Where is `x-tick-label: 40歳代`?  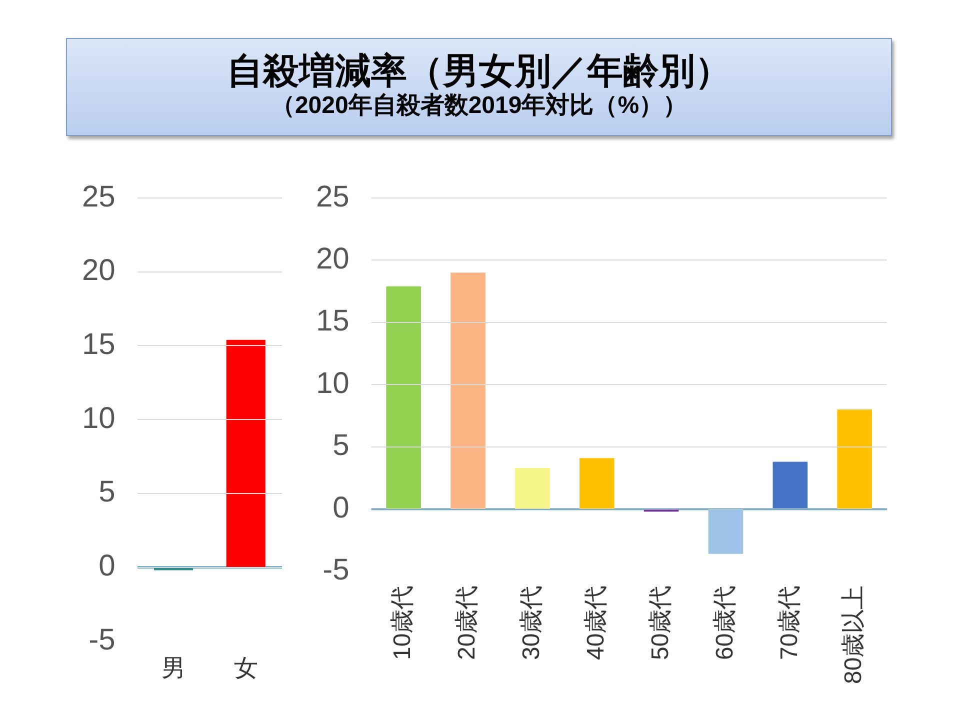 x-tick-label: 40歳代 is located at coordinates (596, 622).